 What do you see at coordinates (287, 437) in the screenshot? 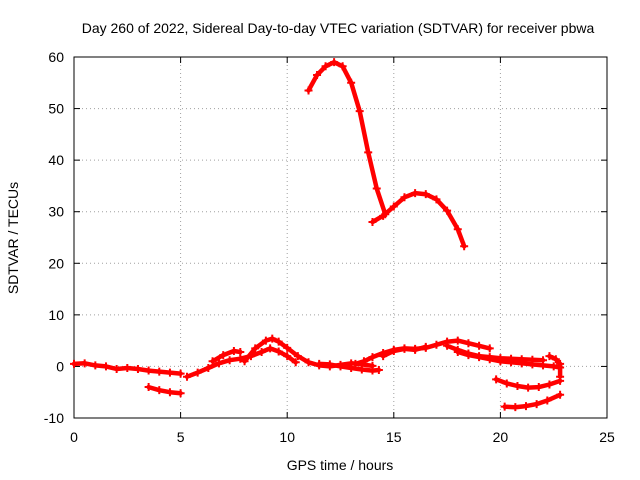
I see `x-tick-label: 10` at bounding box center [287, 437].